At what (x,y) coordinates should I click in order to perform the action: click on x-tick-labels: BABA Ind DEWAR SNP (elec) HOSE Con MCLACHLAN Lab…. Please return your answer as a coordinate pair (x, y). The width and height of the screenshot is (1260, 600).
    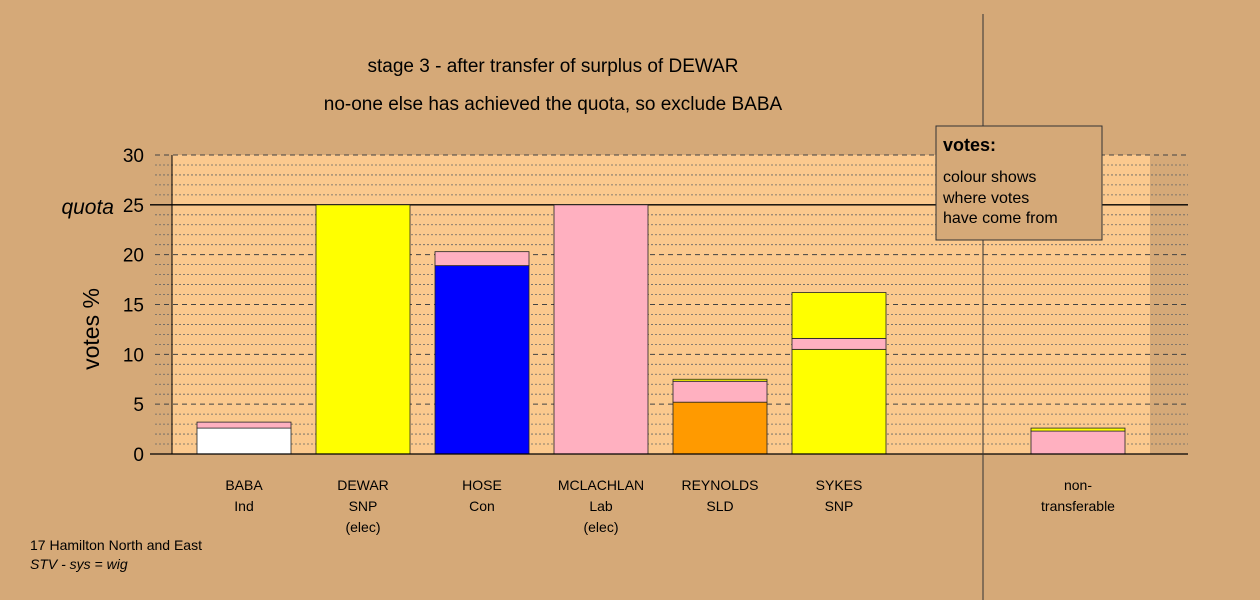
    Looking at the image, I should click on (670, 506).